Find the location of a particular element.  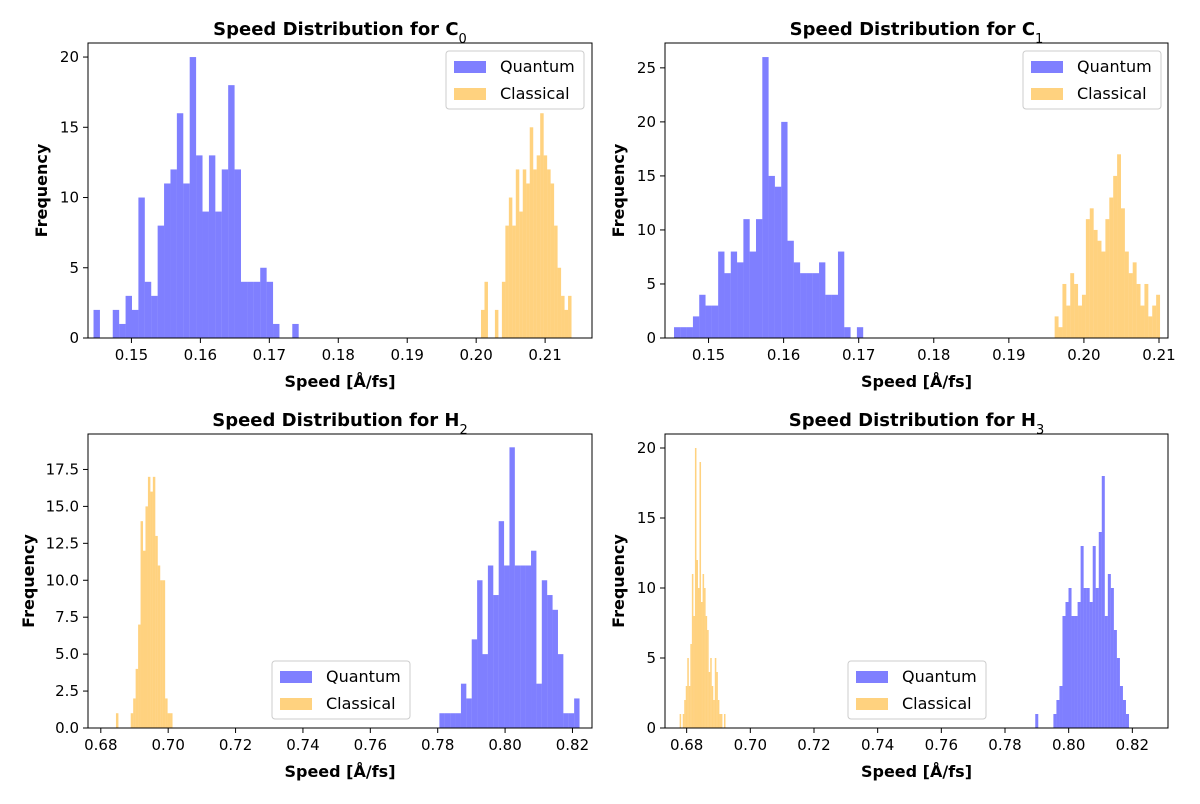

legend-swatch-classical is located at coordinates (872, 704).